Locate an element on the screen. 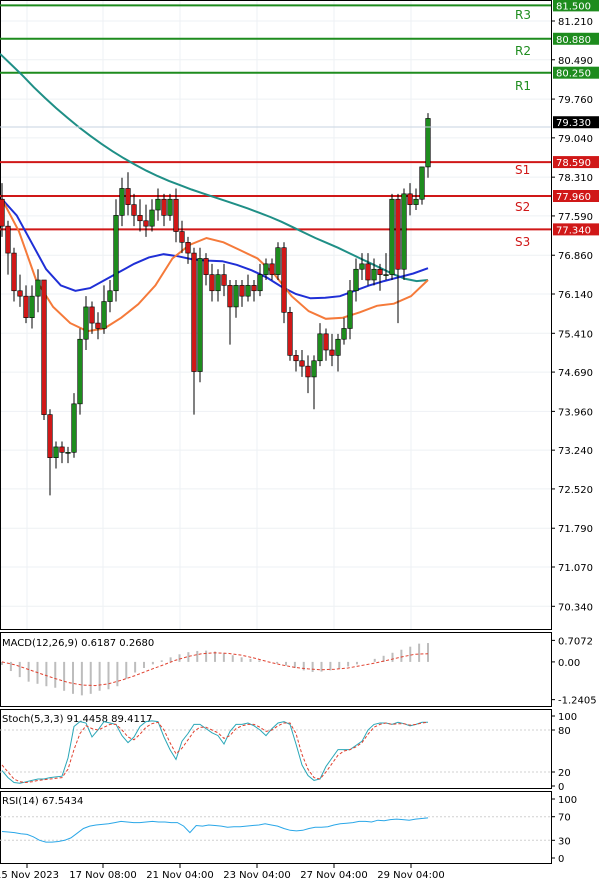 The image size is (600, 884). resistance-price-label: 81.500 is located at coordinates (573, 6).